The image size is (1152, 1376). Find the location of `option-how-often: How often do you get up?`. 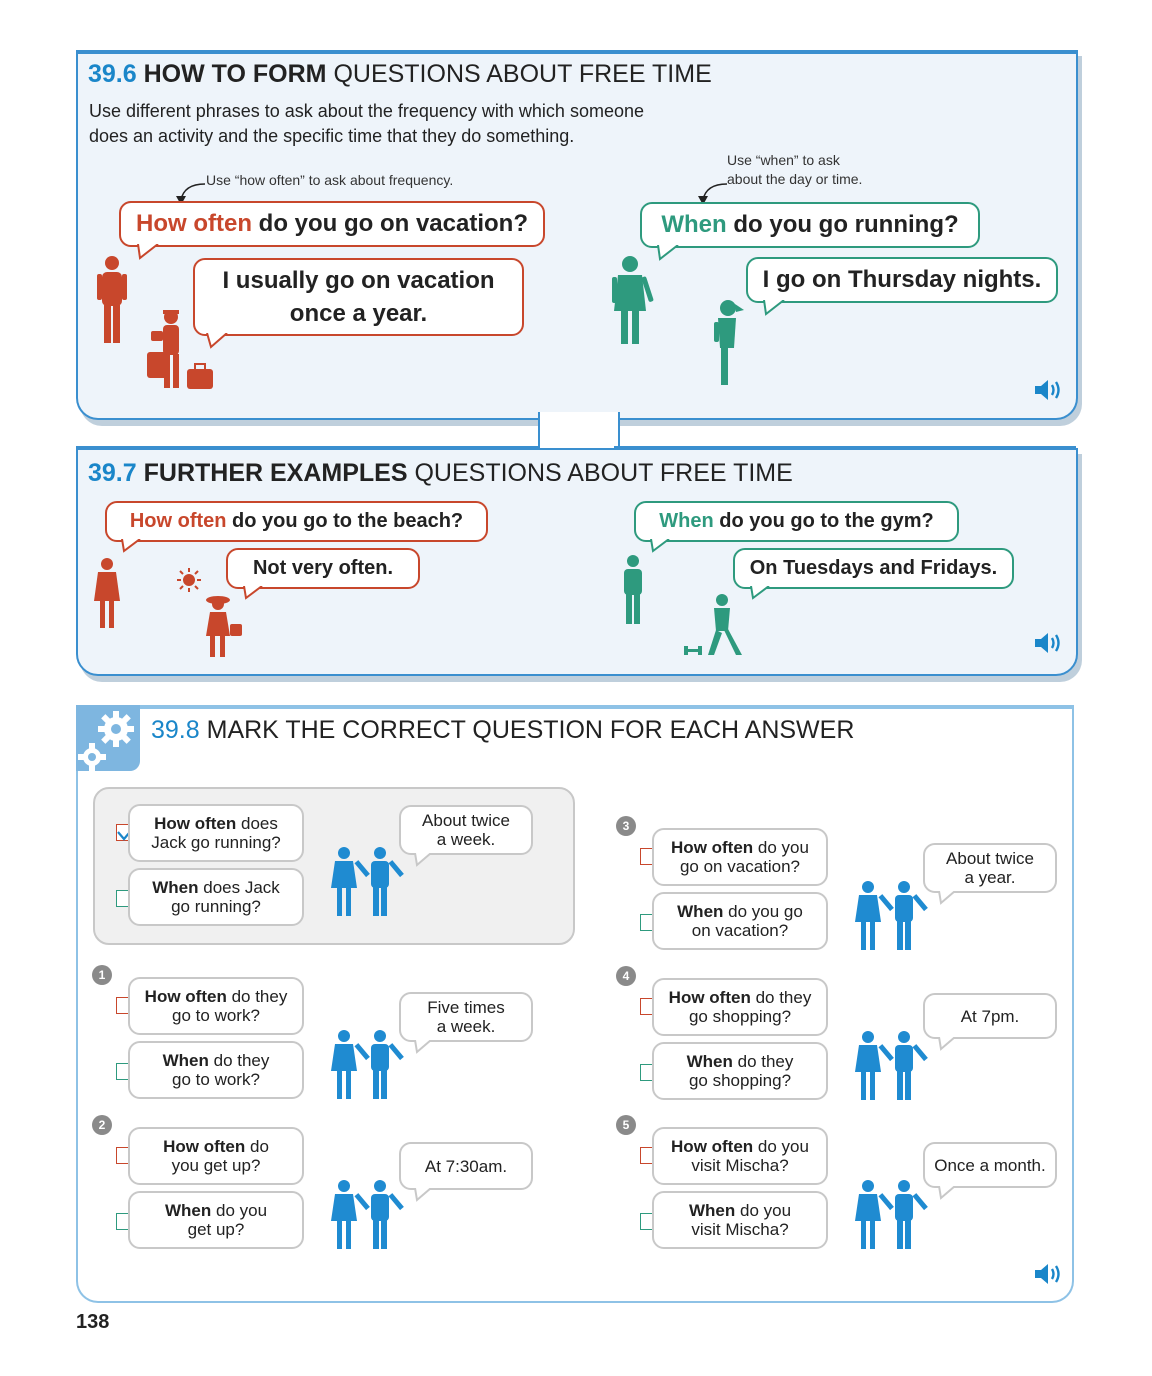

option-how-often: How often do you get up? is located at coordinates (216, 1156).